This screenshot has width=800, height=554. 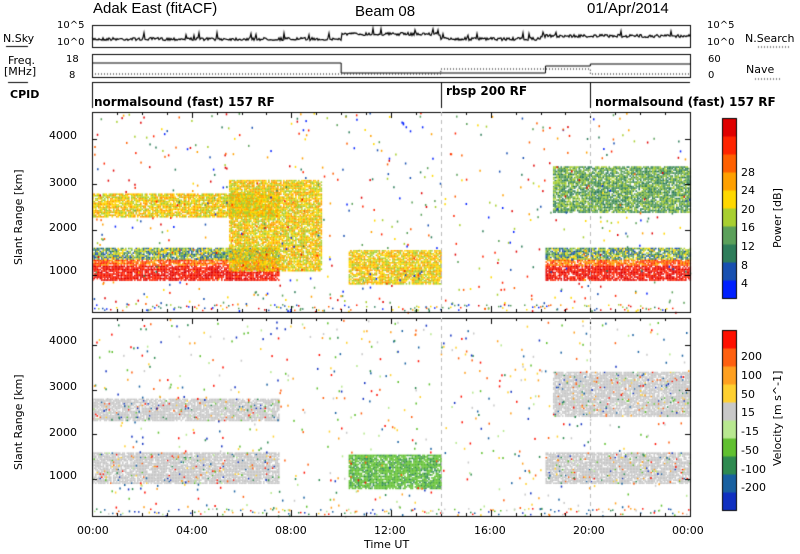 What do you see at coordinates (93, 530) in the screenshot?
I see `xtick-0: 00:00` at bounding box center [93, 530].